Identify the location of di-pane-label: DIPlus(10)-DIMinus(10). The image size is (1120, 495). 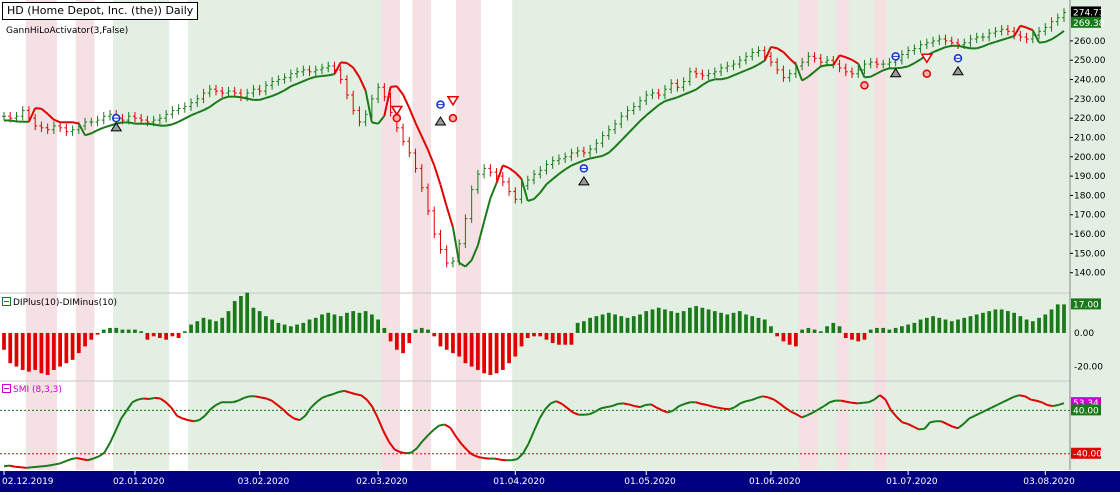
(59, 303).